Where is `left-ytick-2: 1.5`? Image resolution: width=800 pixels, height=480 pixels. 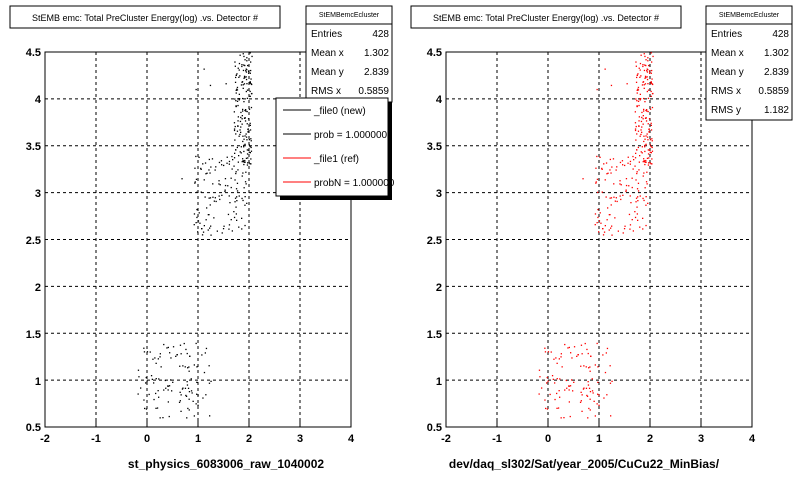
left-ytick-2: 1.5 is located at coordinates (33, 335).